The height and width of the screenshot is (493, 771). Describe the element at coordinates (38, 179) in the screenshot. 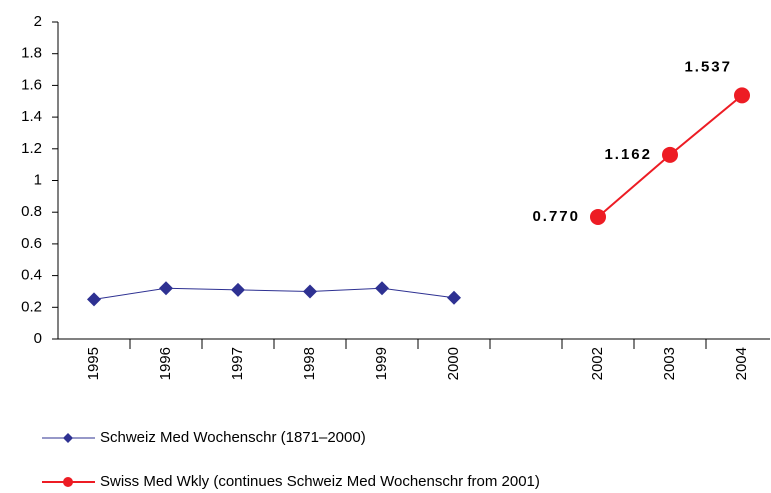

I see `y-tick-label: 1` at that location.